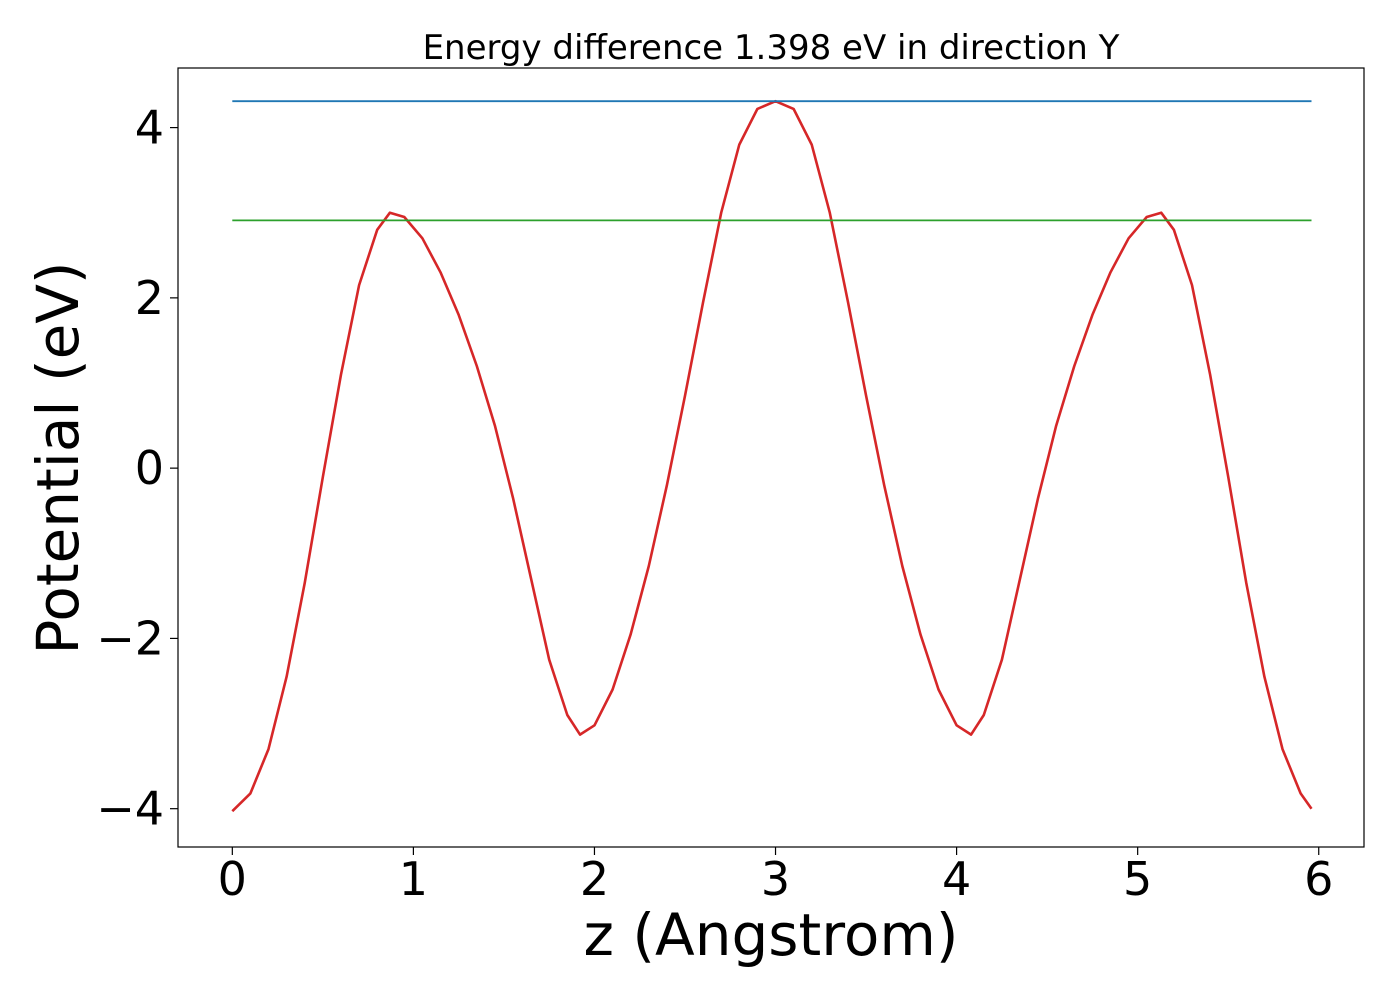 This screenshot has height=1000, width=1400. I want to click on y-axis-label: Potential (eV), so click(58, 457).